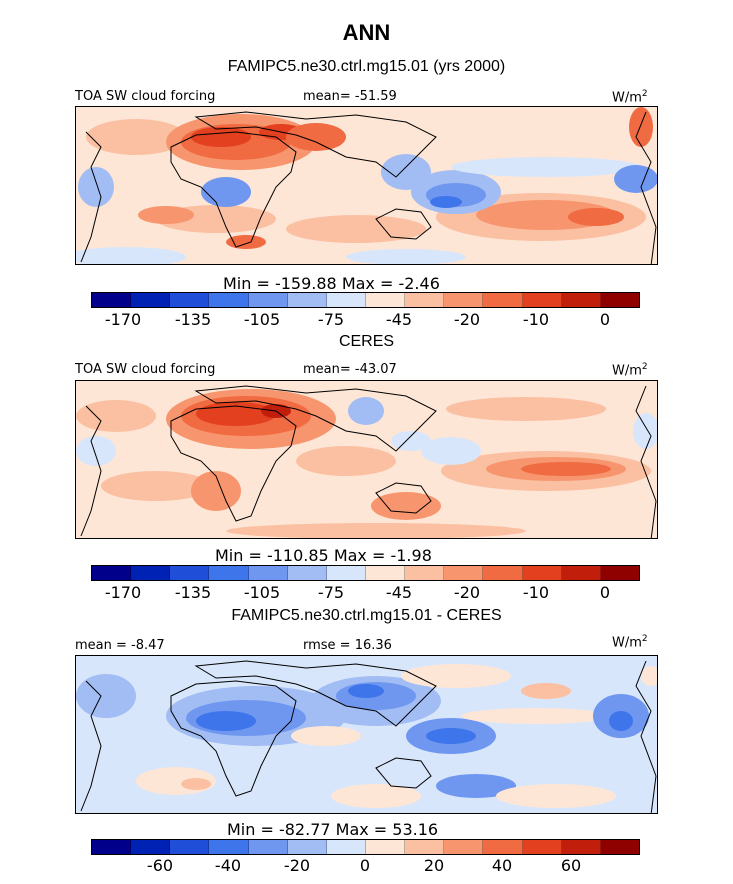 Image resolution: width=733 pixels, height=884 pixels. Describe the element at coordinates (446, 202) in the screenshot. I see `p1-blob-maritime-core` at that location.